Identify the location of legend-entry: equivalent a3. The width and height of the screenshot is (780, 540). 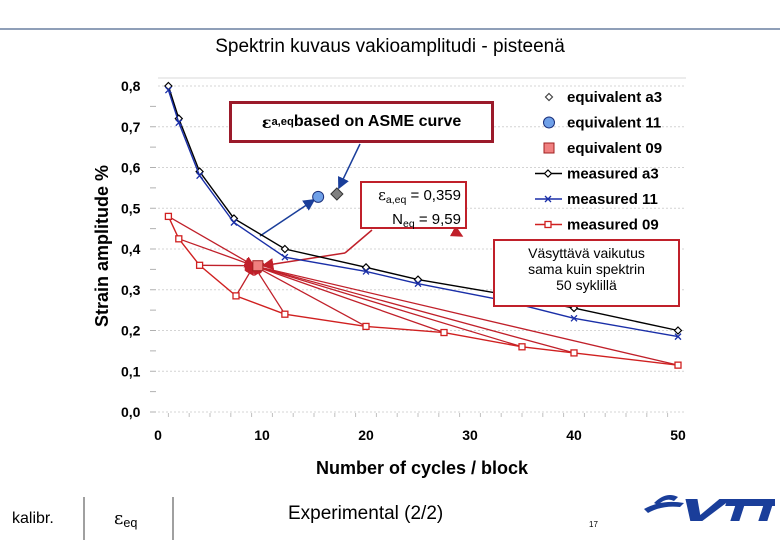
(603, 97).